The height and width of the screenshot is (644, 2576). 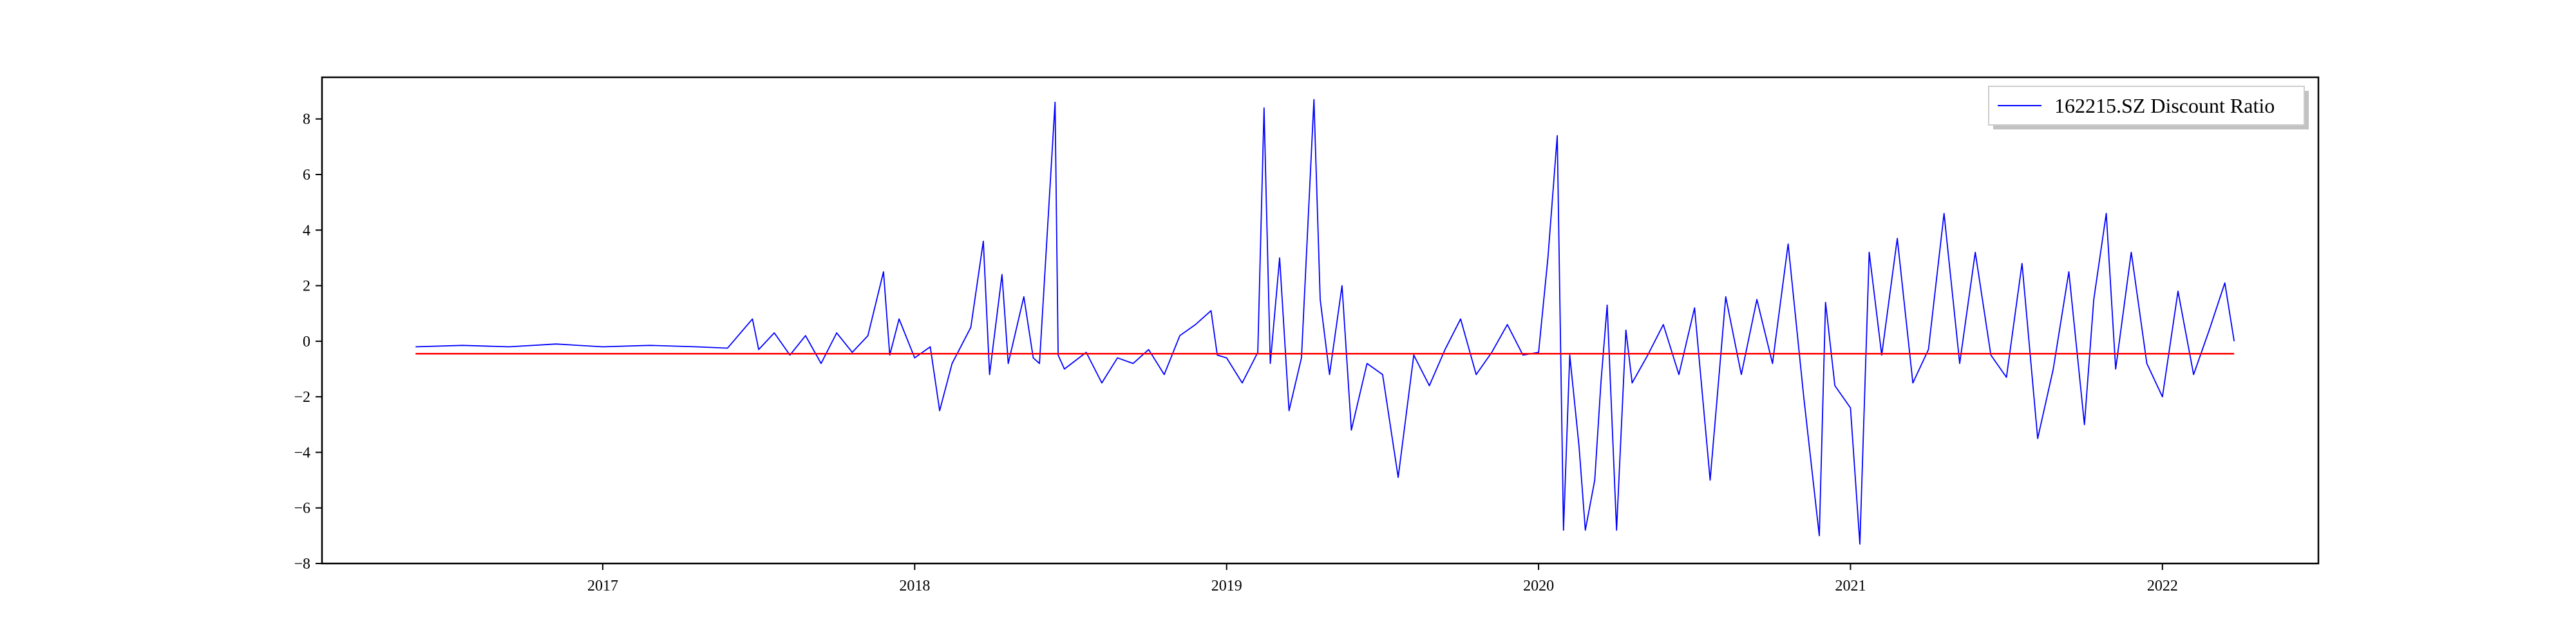 I want to click on x-tick-label: 2022, so click(x=2163, y=586).